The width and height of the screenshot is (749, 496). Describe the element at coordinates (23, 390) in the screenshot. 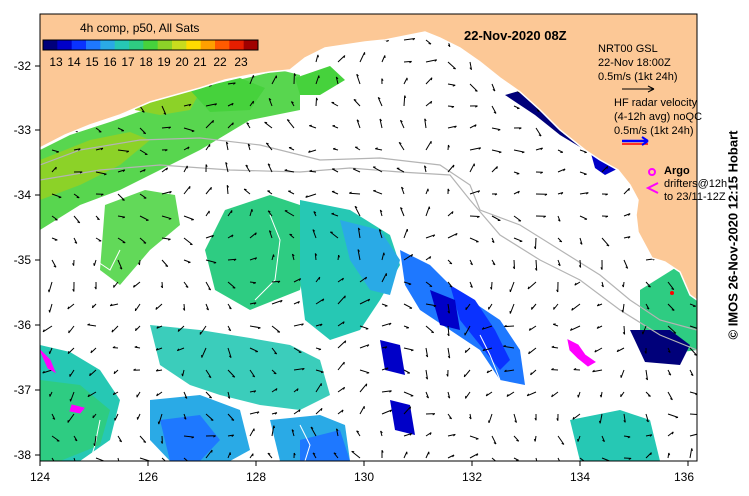

I see `lat-label: -37` at that location.